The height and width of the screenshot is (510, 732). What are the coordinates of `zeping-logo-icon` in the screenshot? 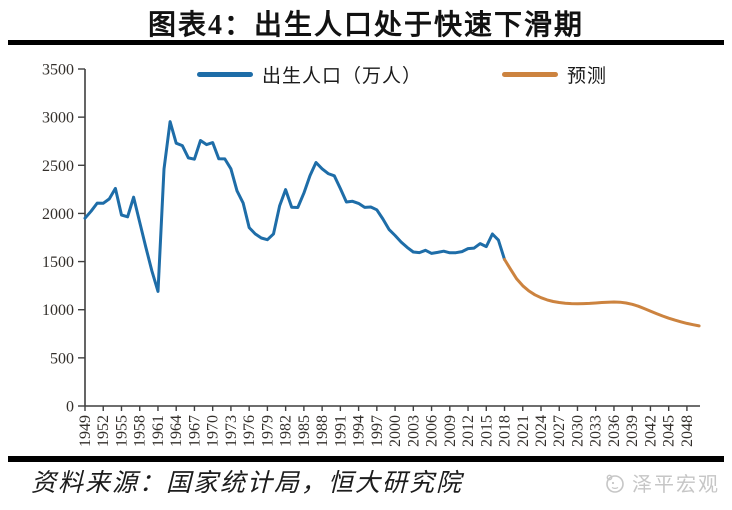 It's located at (615, 483).